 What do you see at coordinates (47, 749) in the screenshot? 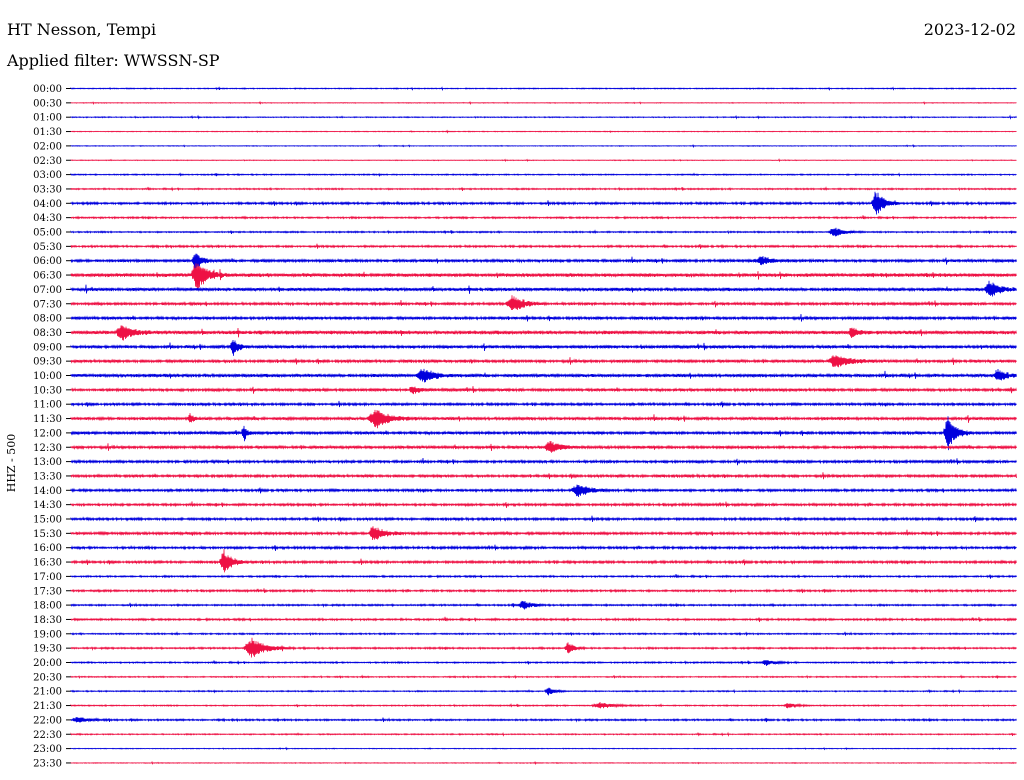
I see `row-label: 23:00` at bounding box center [47, 749].